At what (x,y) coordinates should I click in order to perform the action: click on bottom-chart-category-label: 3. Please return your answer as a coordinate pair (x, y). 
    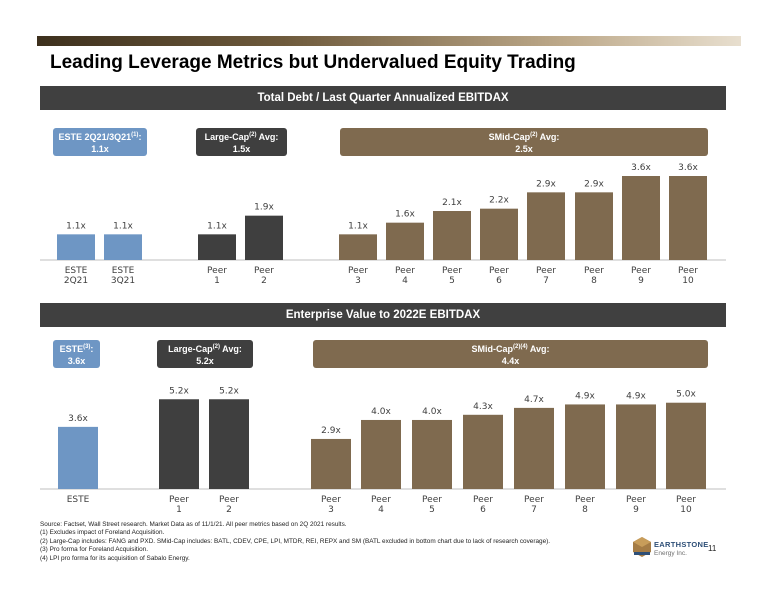
    Looking at the image, I should click on (331, 510).